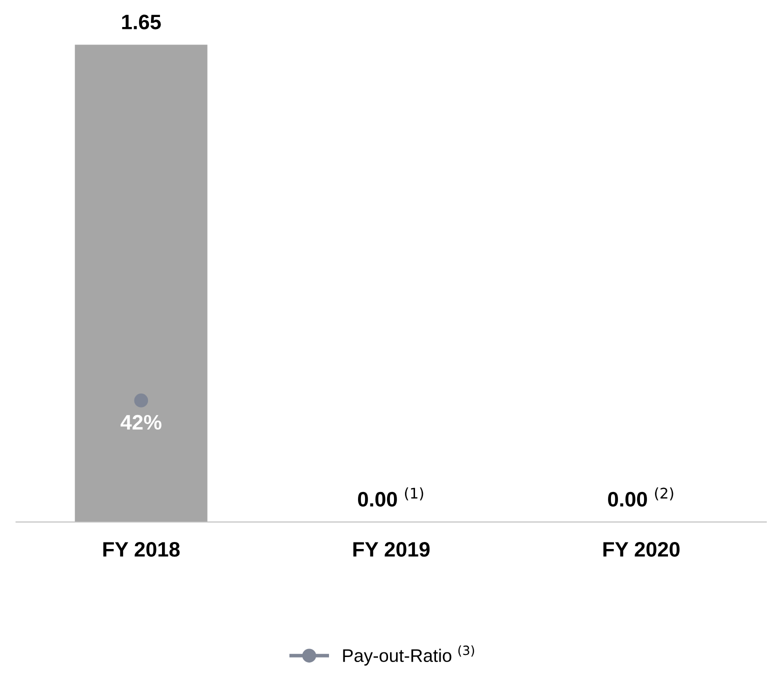  What do you see at coordinates (391, 497) in the screenshot?
I see `data-label: 0.00 $^{(1)}$` at bounding box center [391, 497].